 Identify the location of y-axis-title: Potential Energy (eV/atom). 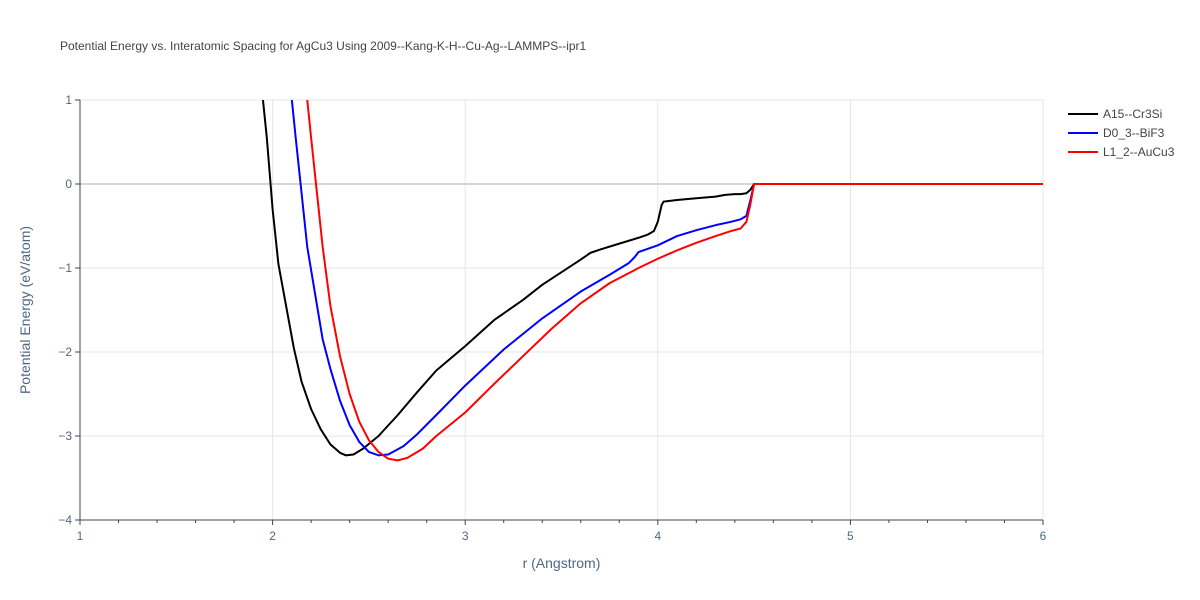
(25, 310).